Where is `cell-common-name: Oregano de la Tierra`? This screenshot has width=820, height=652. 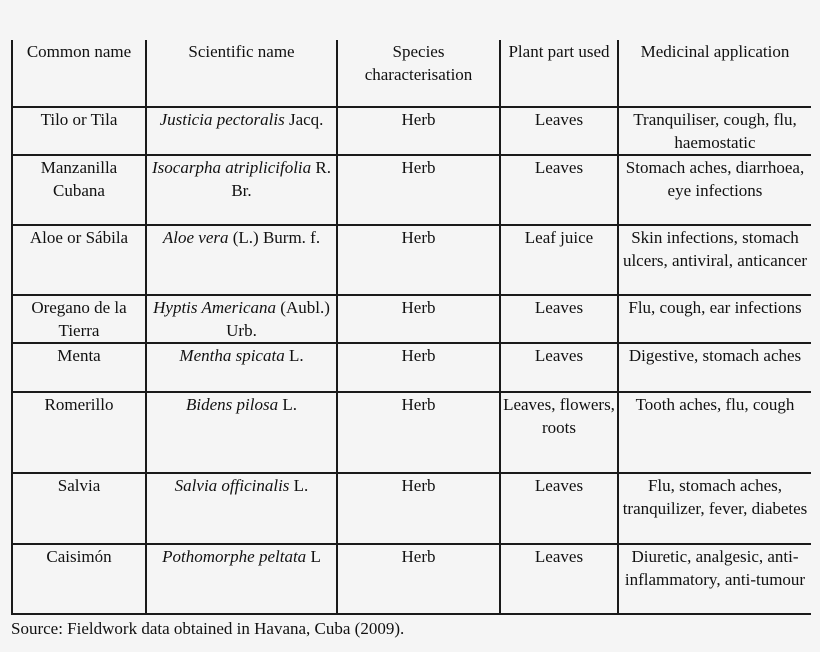 cell-common-name: Oregano de la Tierra is located at coordinates (79, 319).